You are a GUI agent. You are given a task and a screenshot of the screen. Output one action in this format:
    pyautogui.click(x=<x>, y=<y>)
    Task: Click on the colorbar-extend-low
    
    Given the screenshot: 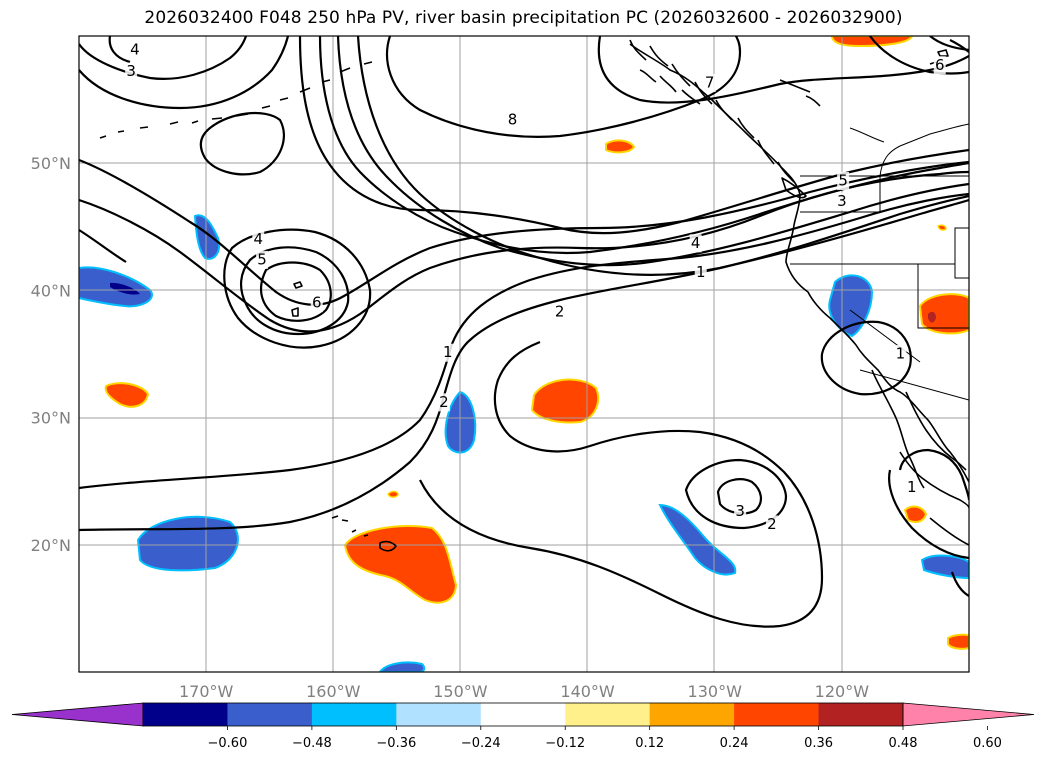 What is the action you would take?
    pyautogui.click(x=77, y=714)
    